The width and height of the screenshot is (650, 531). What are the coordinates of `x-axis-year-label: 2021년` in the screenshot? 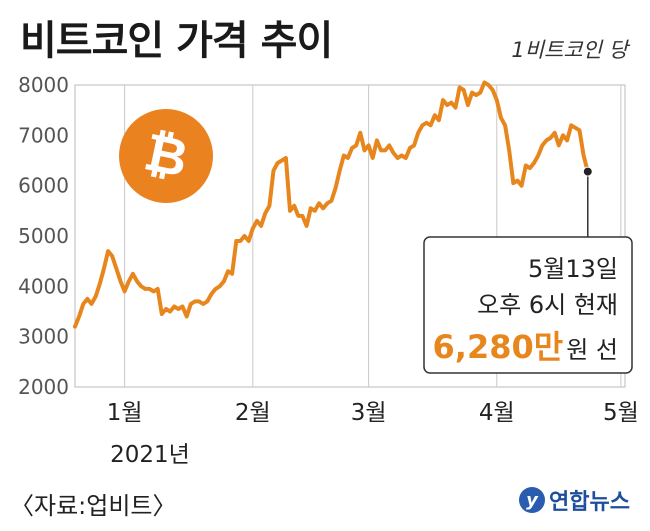 It's located at (150, 455).